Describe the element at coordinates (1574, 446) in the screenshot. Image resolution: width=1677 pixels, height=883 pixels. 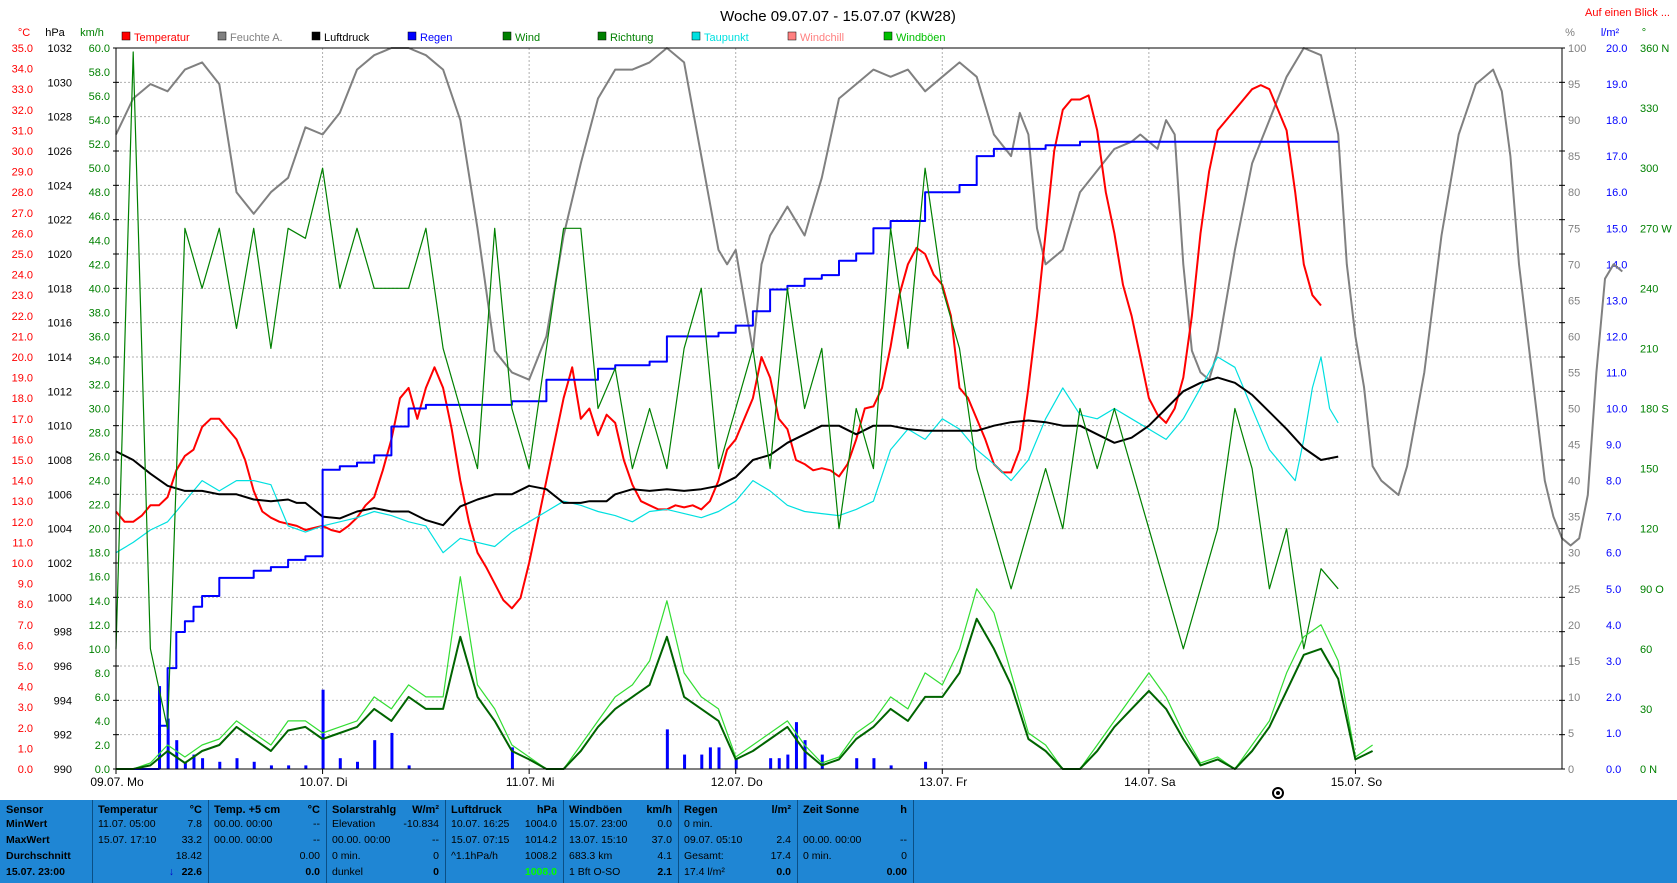
I see `y-tick-label: 45` at that location.